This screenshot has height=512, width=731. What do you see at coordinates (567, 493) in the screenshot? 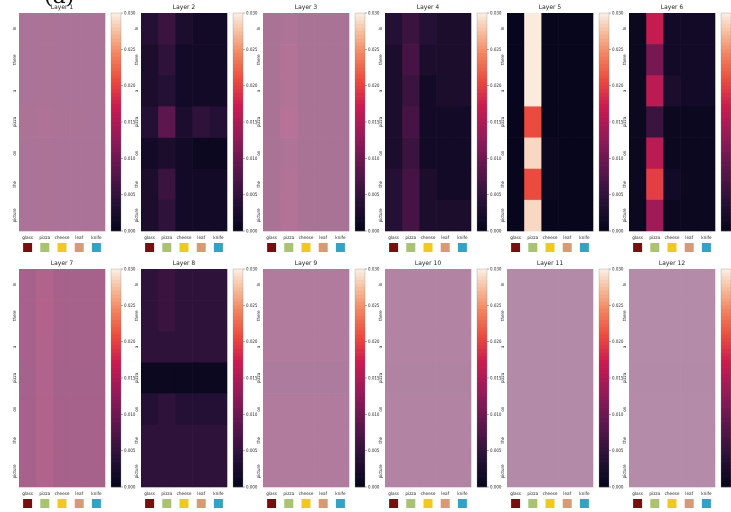
I see `x-tick-label: leaf` at bounding box center [567, 493].